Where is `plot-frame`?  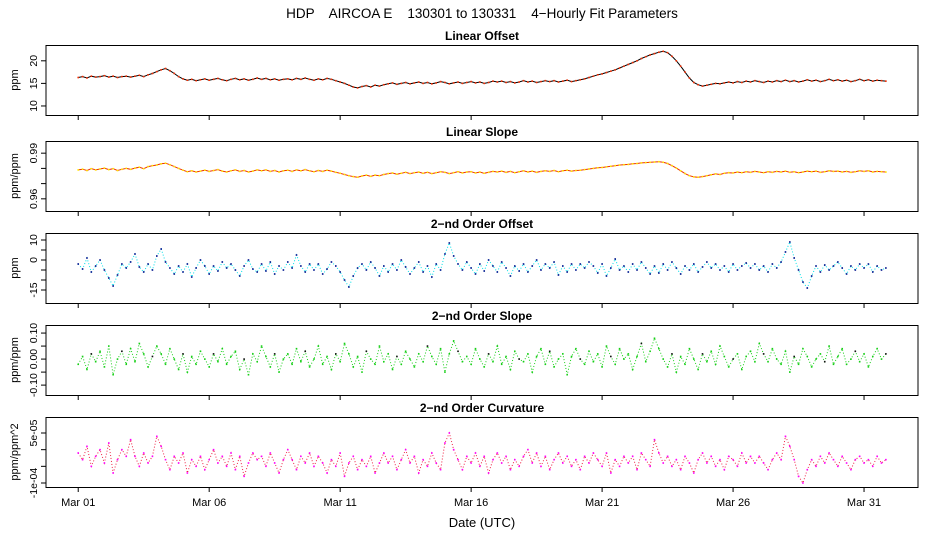
plot-frame is located at coordinates (482, 80).